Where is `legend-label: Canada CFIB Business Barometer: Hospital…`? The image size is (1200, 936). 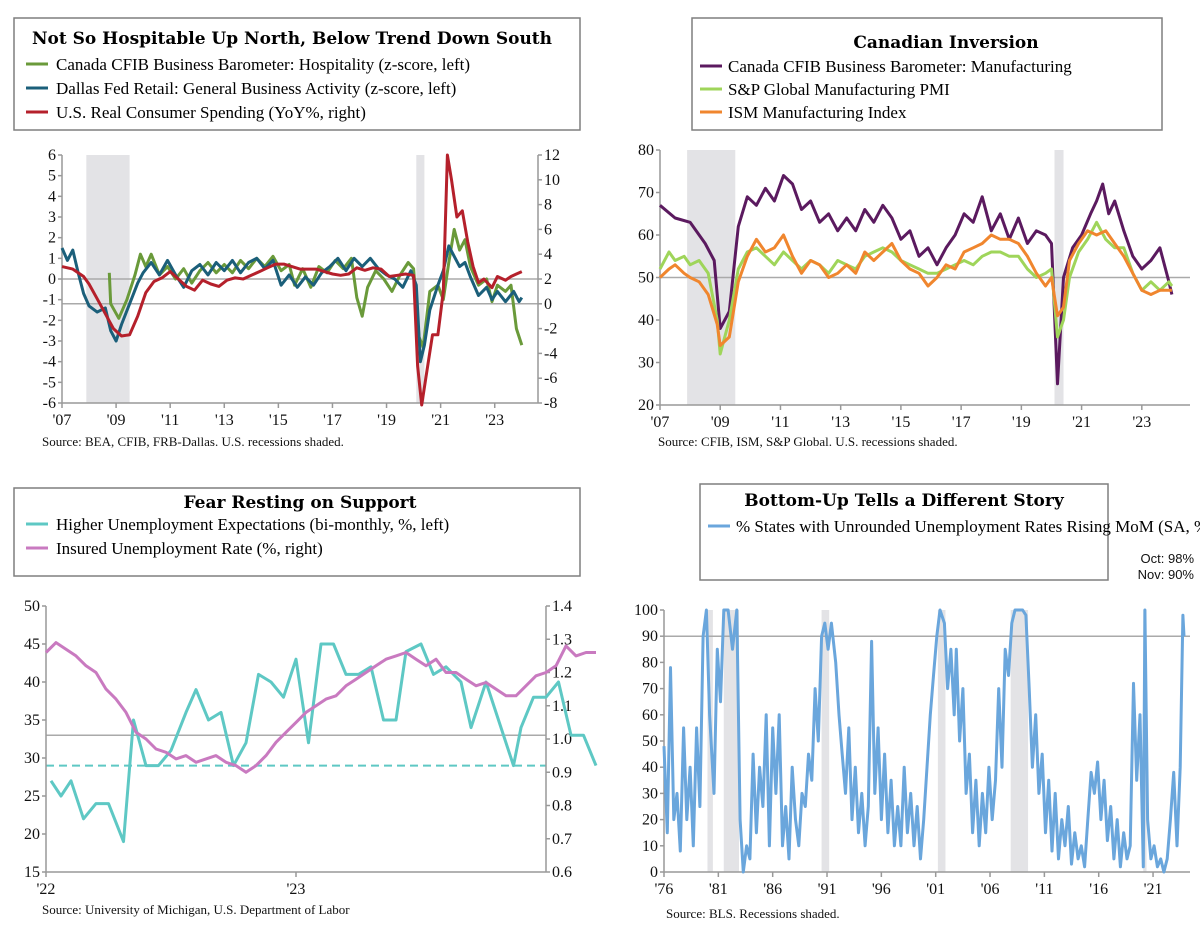 legend-label: Canada CFIB Business Barometer: Hospital… is located at coordinates (263, 64).